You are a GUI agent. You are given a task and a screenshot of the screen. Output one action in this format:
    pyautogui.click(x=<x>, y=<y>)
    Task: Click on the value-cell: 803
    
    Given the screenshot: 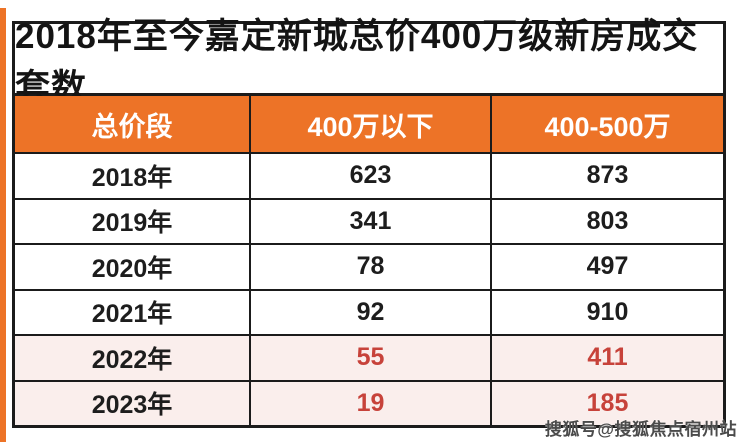 What is the action you would take?
    pyautogui.click(x=606, y=221)
    